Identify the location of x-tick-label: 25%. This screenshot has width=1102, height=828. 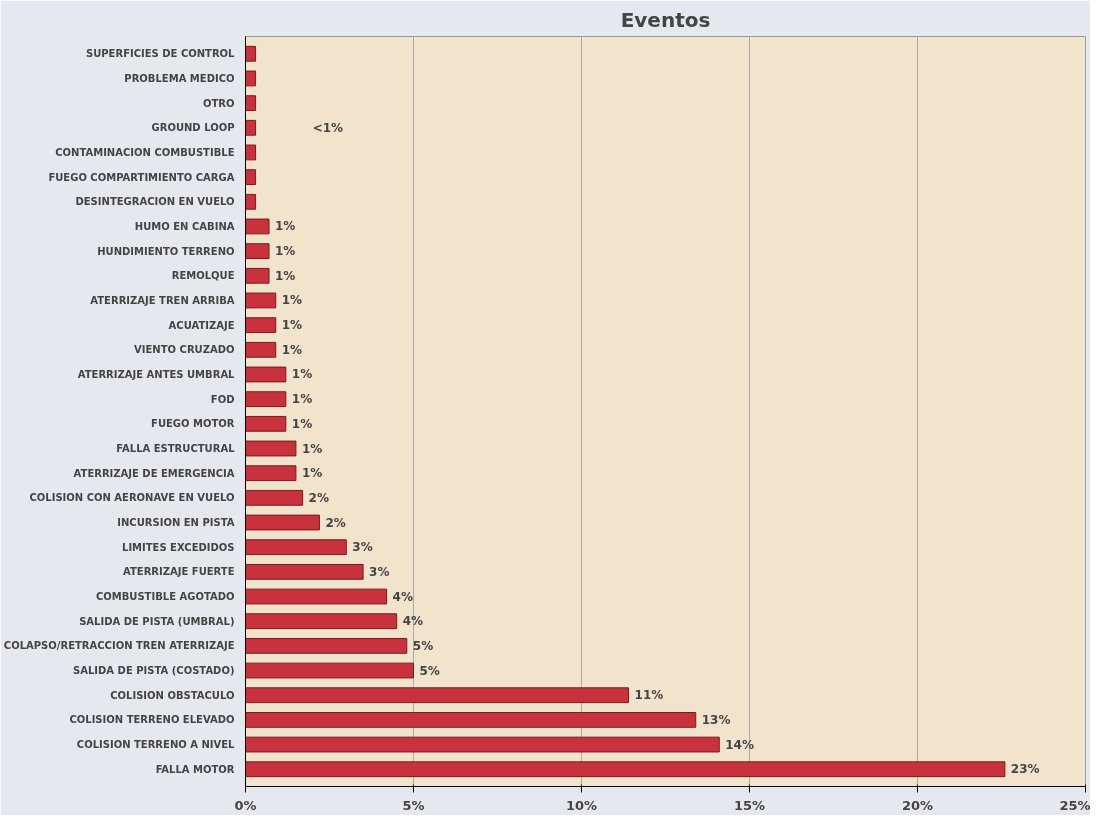
(1075, 805).